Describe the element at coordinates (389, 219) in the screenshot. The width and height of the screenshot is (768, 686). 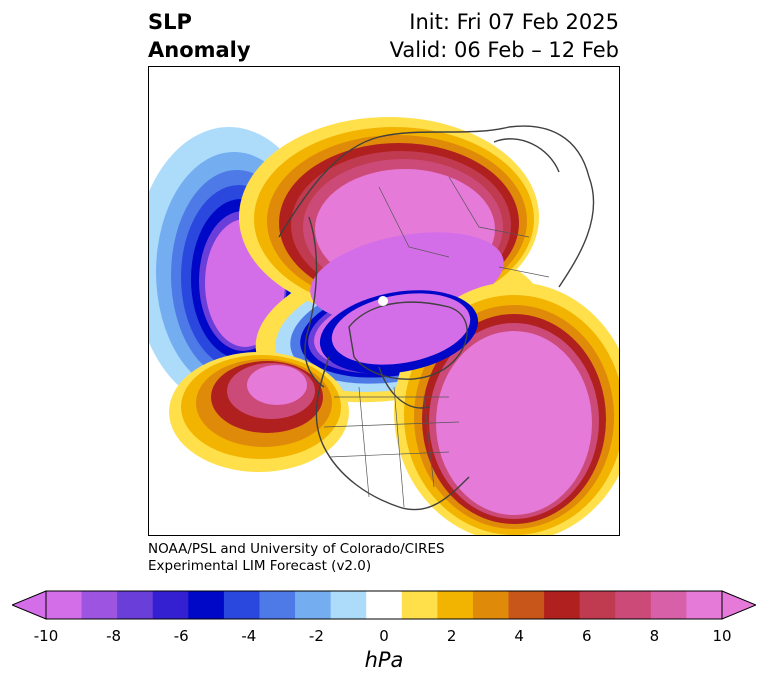
I see `eurasia-high` at that location.